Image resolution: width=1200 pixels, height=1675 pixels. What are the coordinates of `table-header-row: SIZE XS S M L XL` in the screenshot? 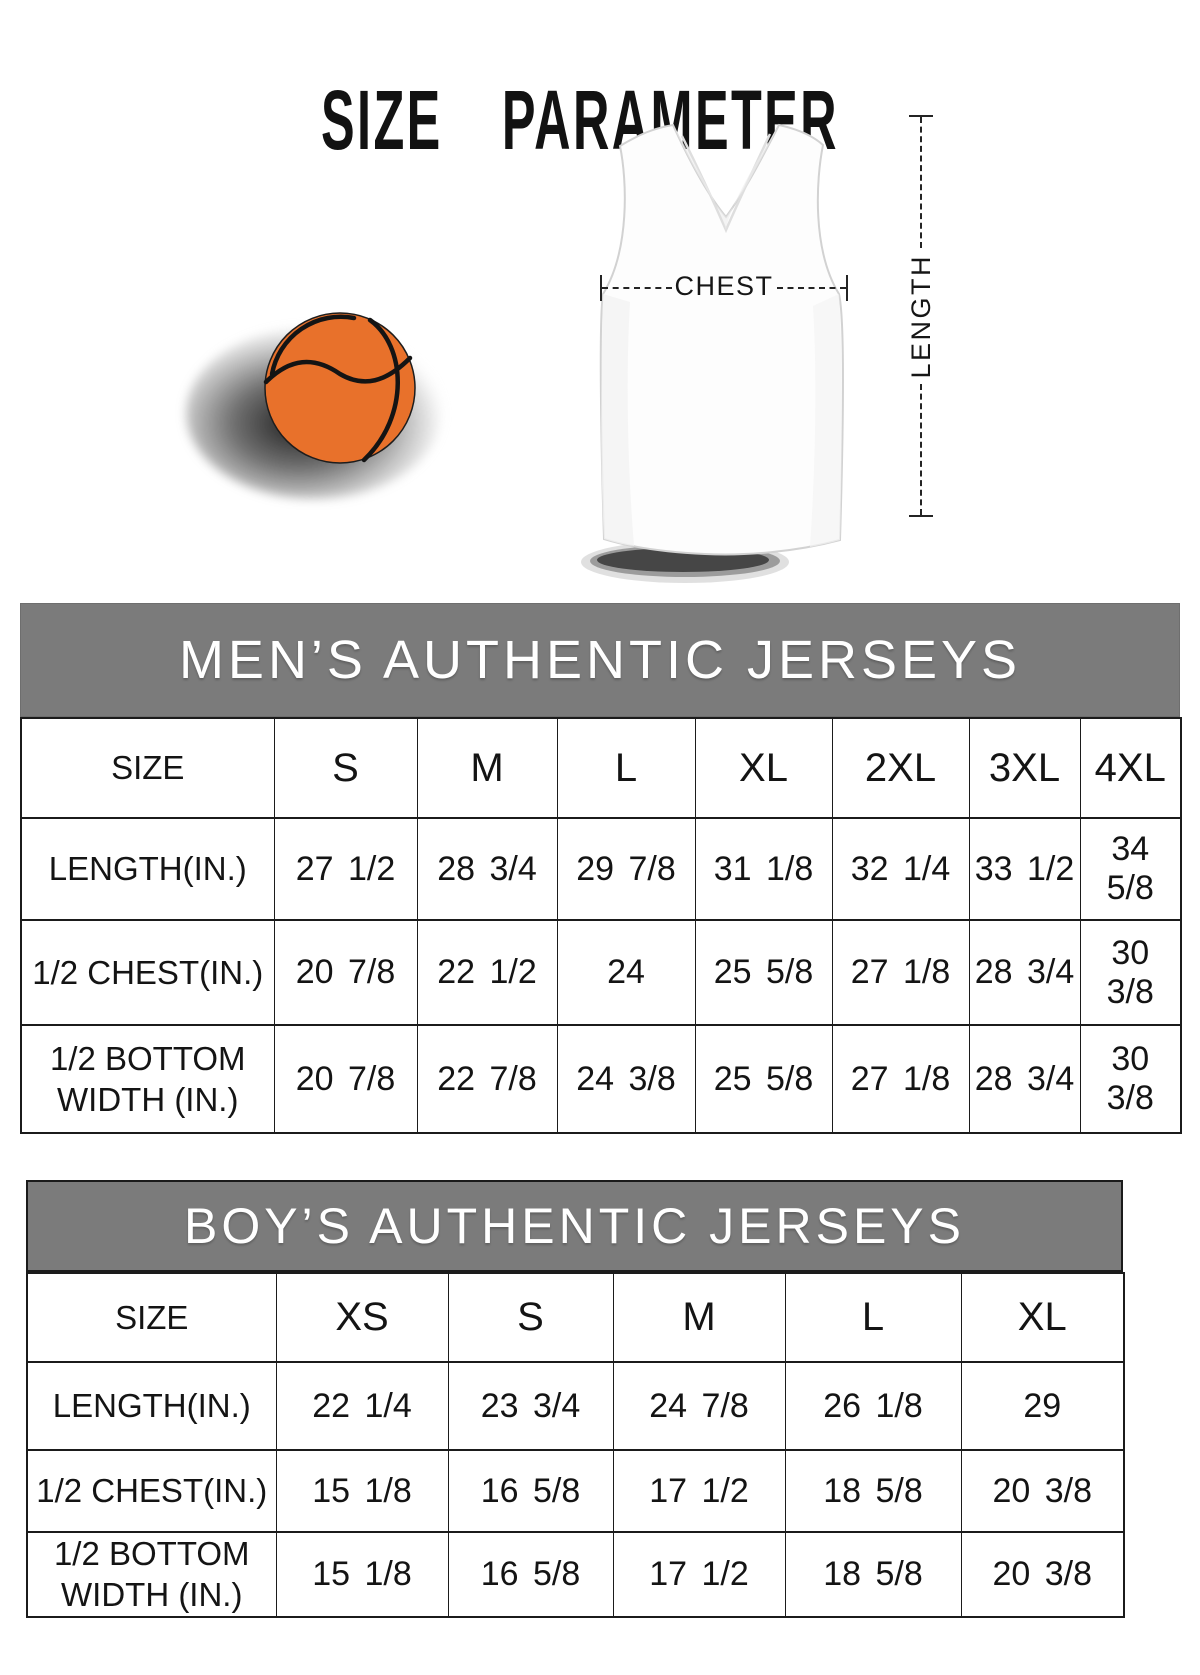 It's located at (575, 1317).